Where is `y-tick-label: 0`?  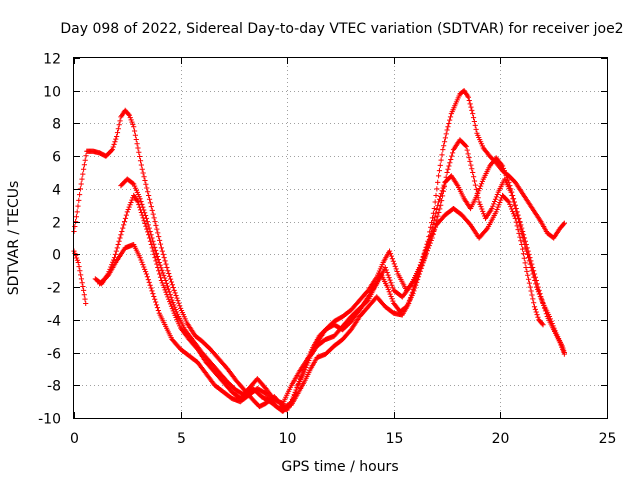 y-tick-label: 0 is located at coordinates (56, 256).